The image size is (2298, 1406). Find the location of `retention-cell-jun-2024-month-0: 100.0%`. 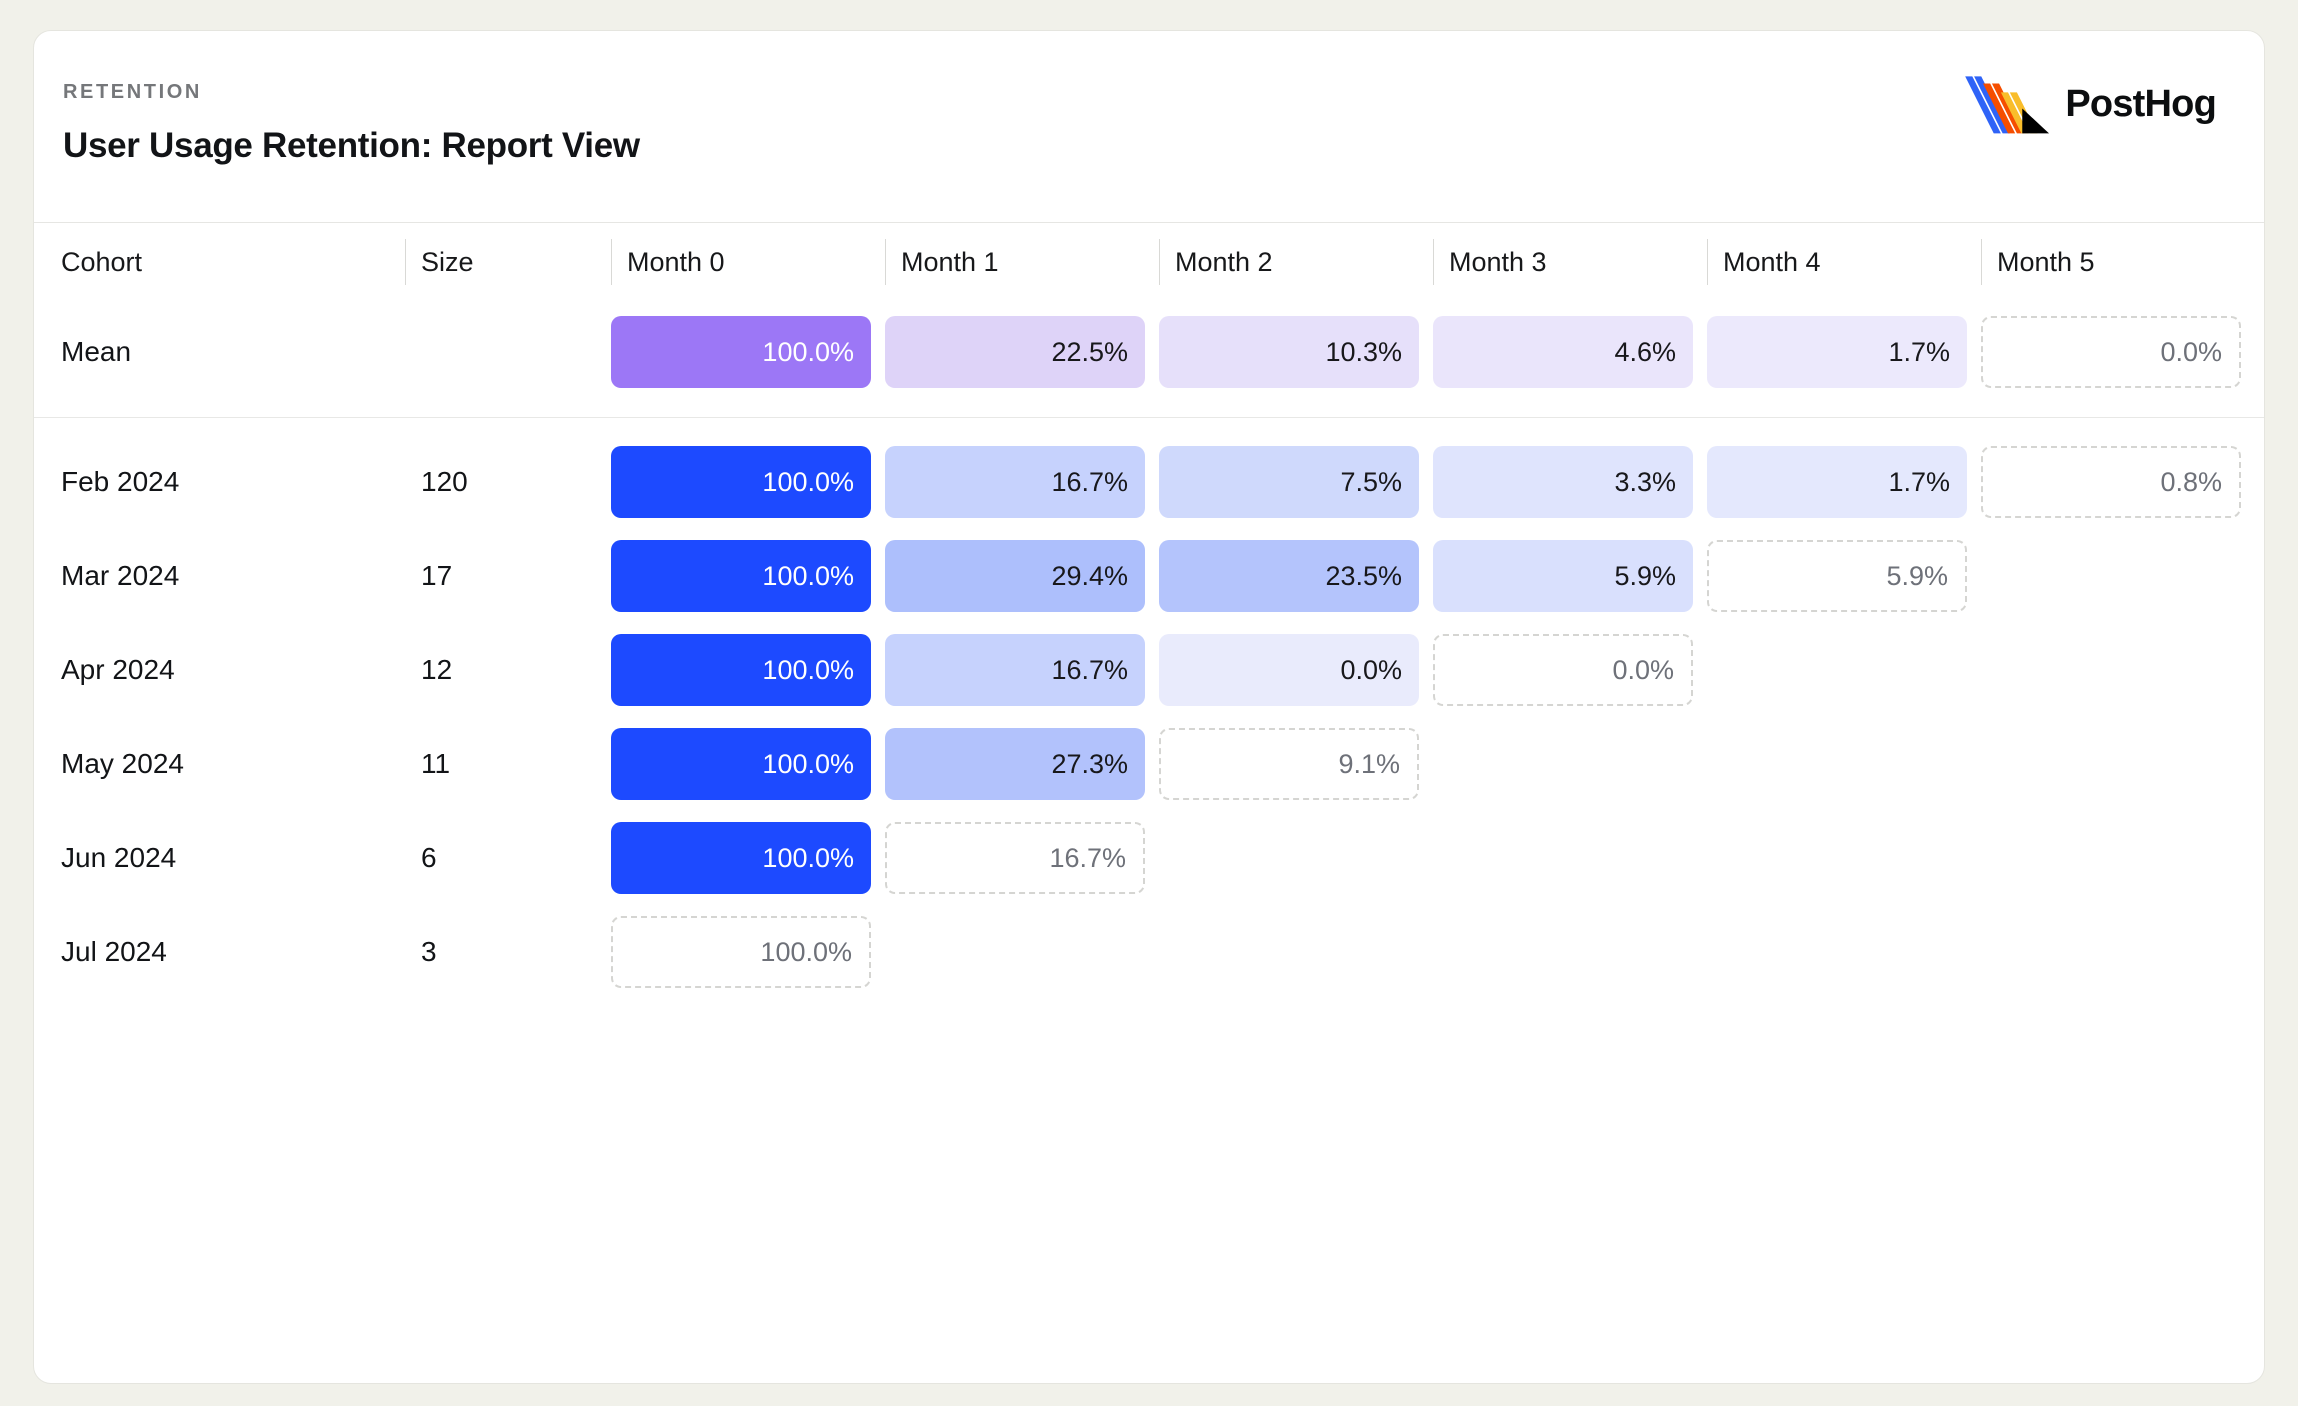

retention-cell-jun-2024-month-0: 100.0% is located at coordinates (741, 858).